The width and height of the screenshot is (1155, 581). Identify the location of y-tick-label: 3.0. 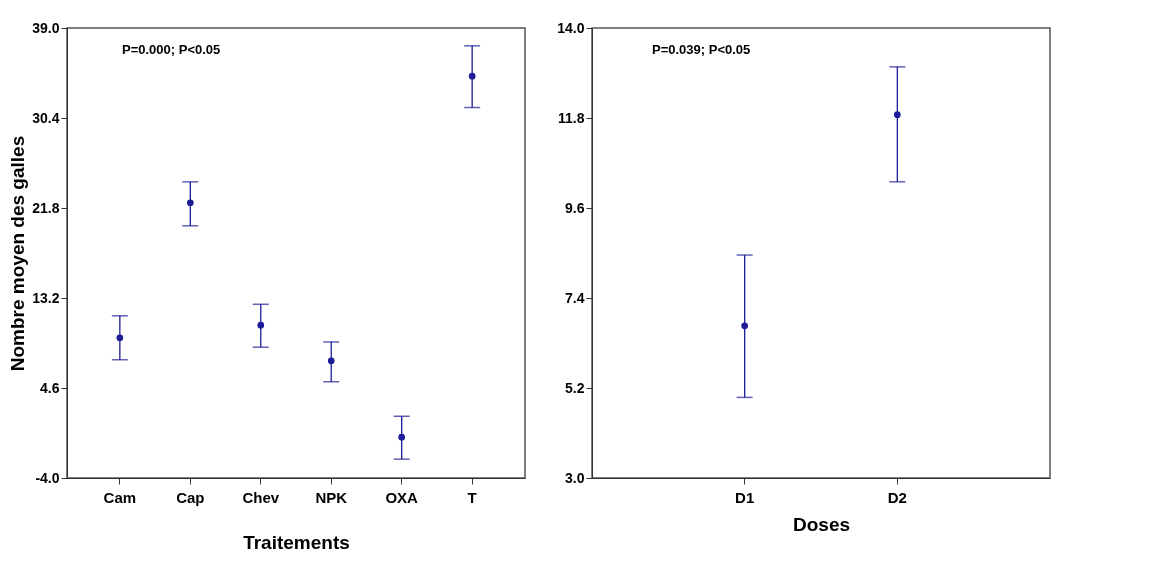
(575, 477).